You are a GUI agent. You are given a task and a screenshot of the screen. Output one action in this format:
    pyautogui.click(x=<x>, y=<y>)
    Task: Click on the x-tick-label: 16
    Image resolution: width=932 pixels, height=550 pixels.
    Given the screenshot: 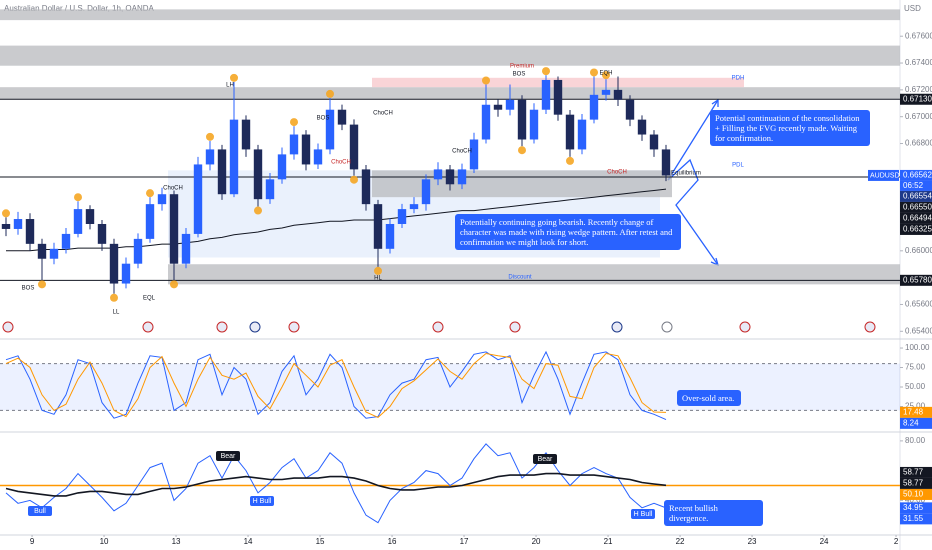 What is the action you would take?
    pyautogui.click(x=392, y=541)
    